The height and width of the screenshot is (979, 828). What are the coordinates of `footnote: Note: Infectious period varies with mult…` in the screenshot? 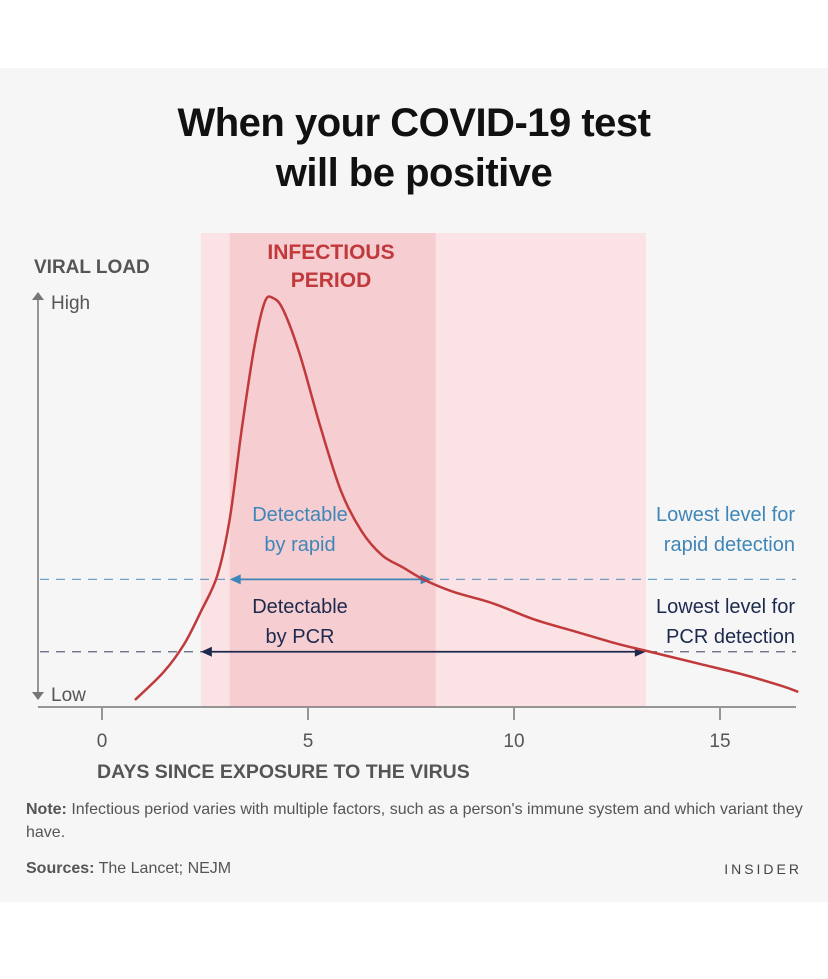 It's located at (416, 821).